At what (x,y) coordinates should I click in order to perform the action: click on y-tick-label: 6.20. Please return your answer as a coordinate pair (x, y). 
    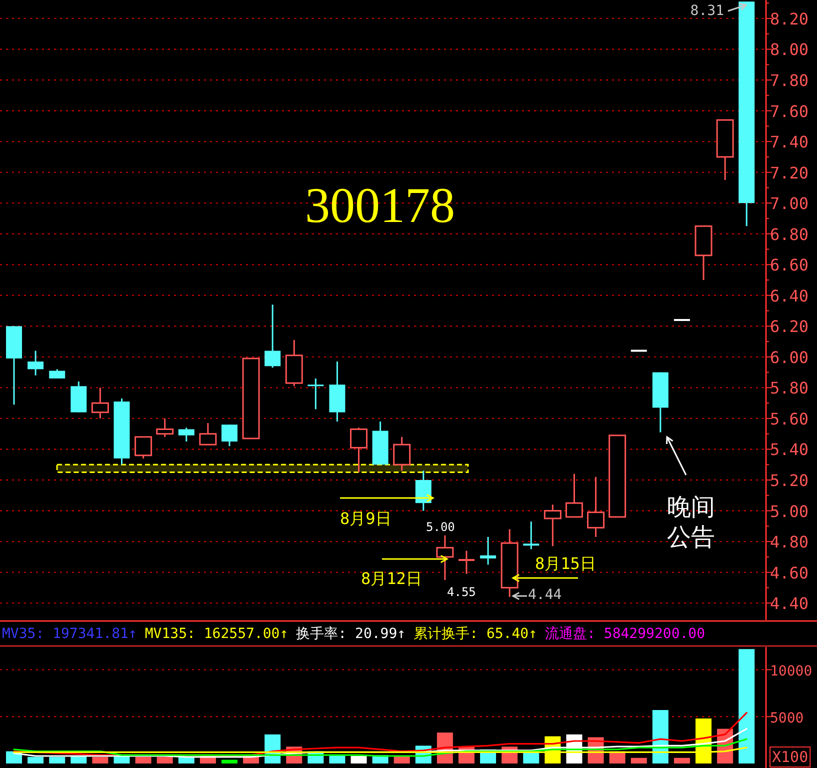
    Looking at the image, I should click on (789, 326).